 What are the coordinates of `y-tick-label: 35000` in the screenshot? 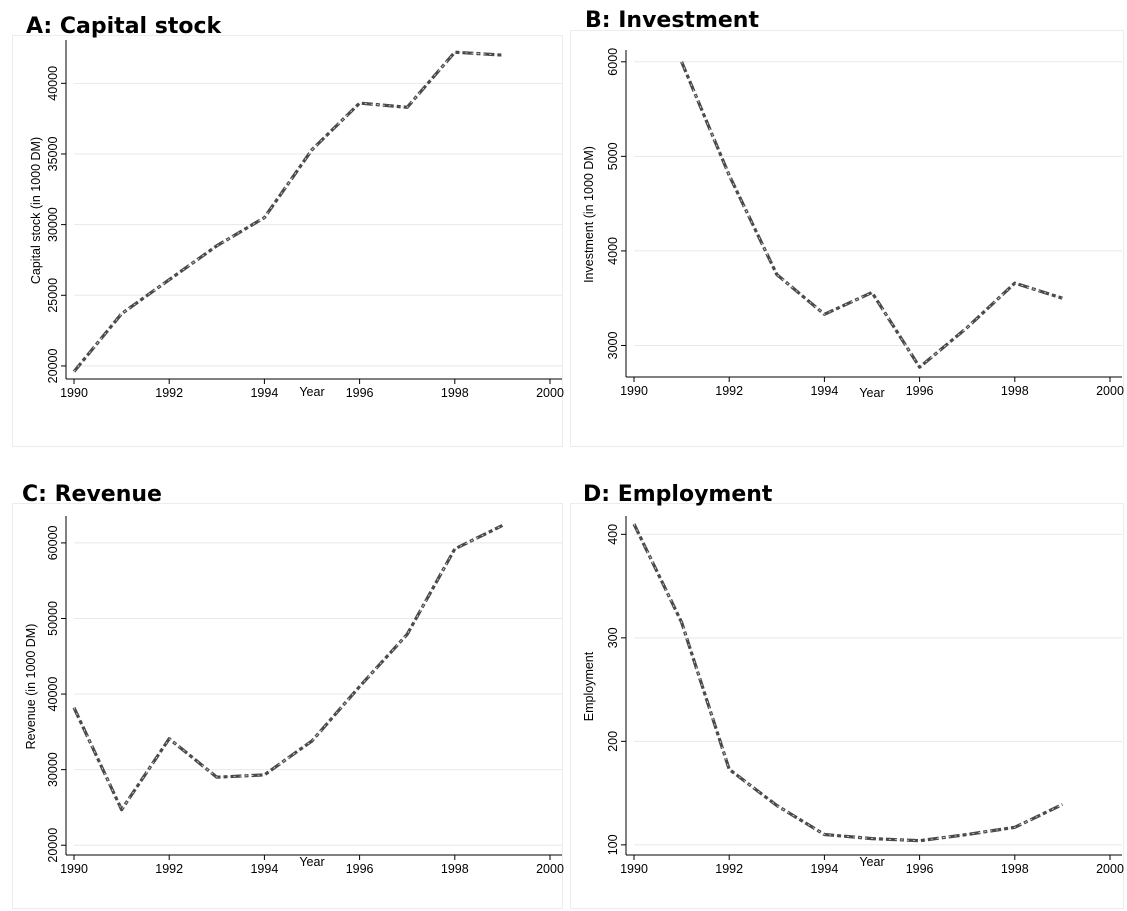 It's located at (53, 154).